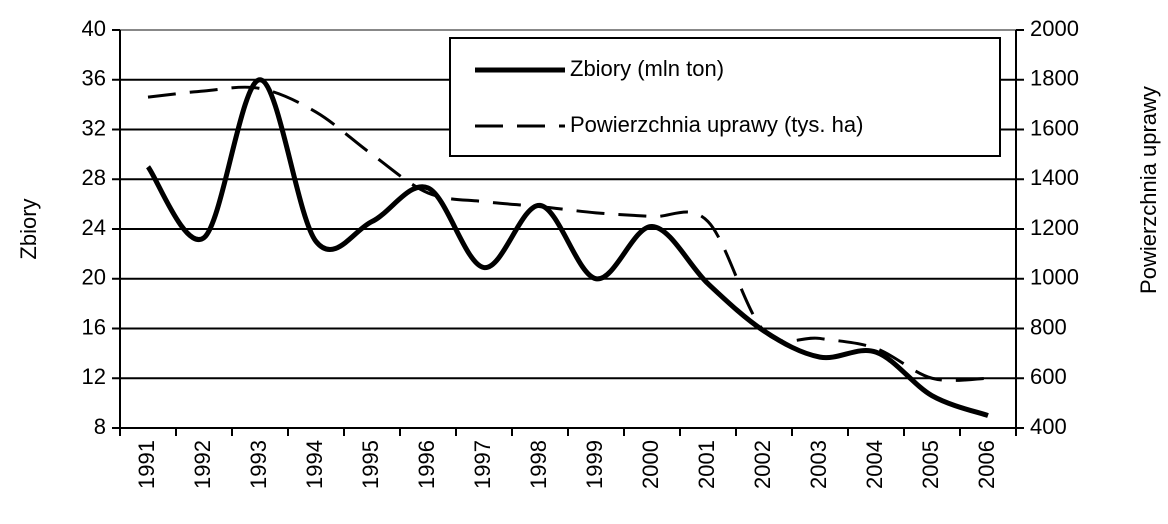 This screenshot has height=524, width=1168. Describe the element at coordinates (94, 78) in the screenshot. I see `y-tick-label: 36` at that location.